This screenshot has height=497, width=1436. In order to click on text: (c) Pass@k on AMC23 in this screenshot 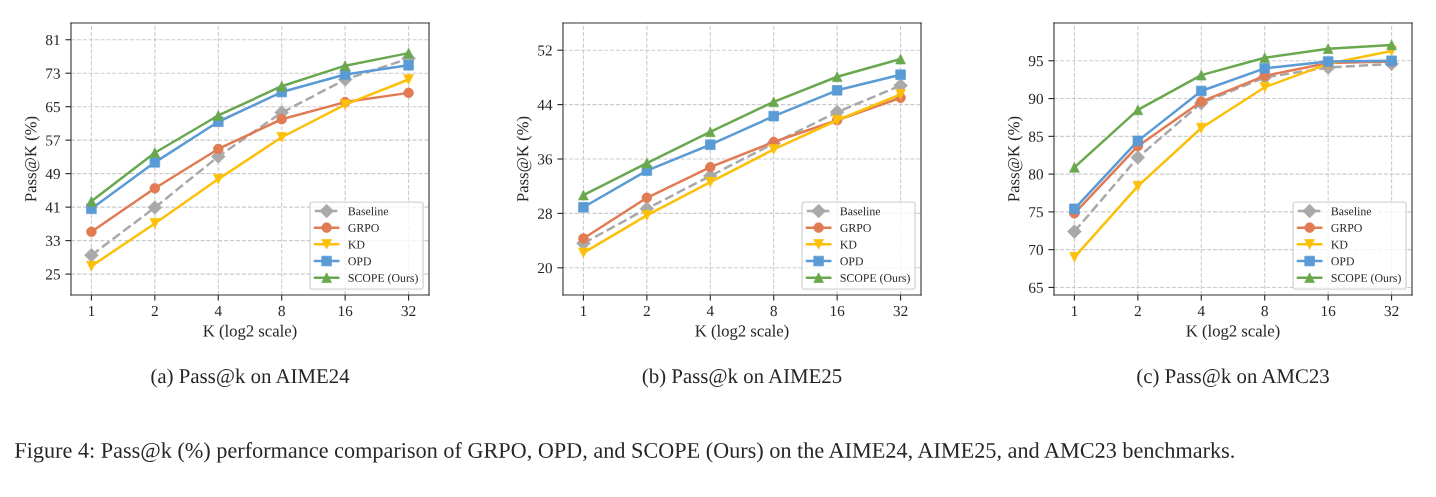, I will do `click(1233, 378)`.